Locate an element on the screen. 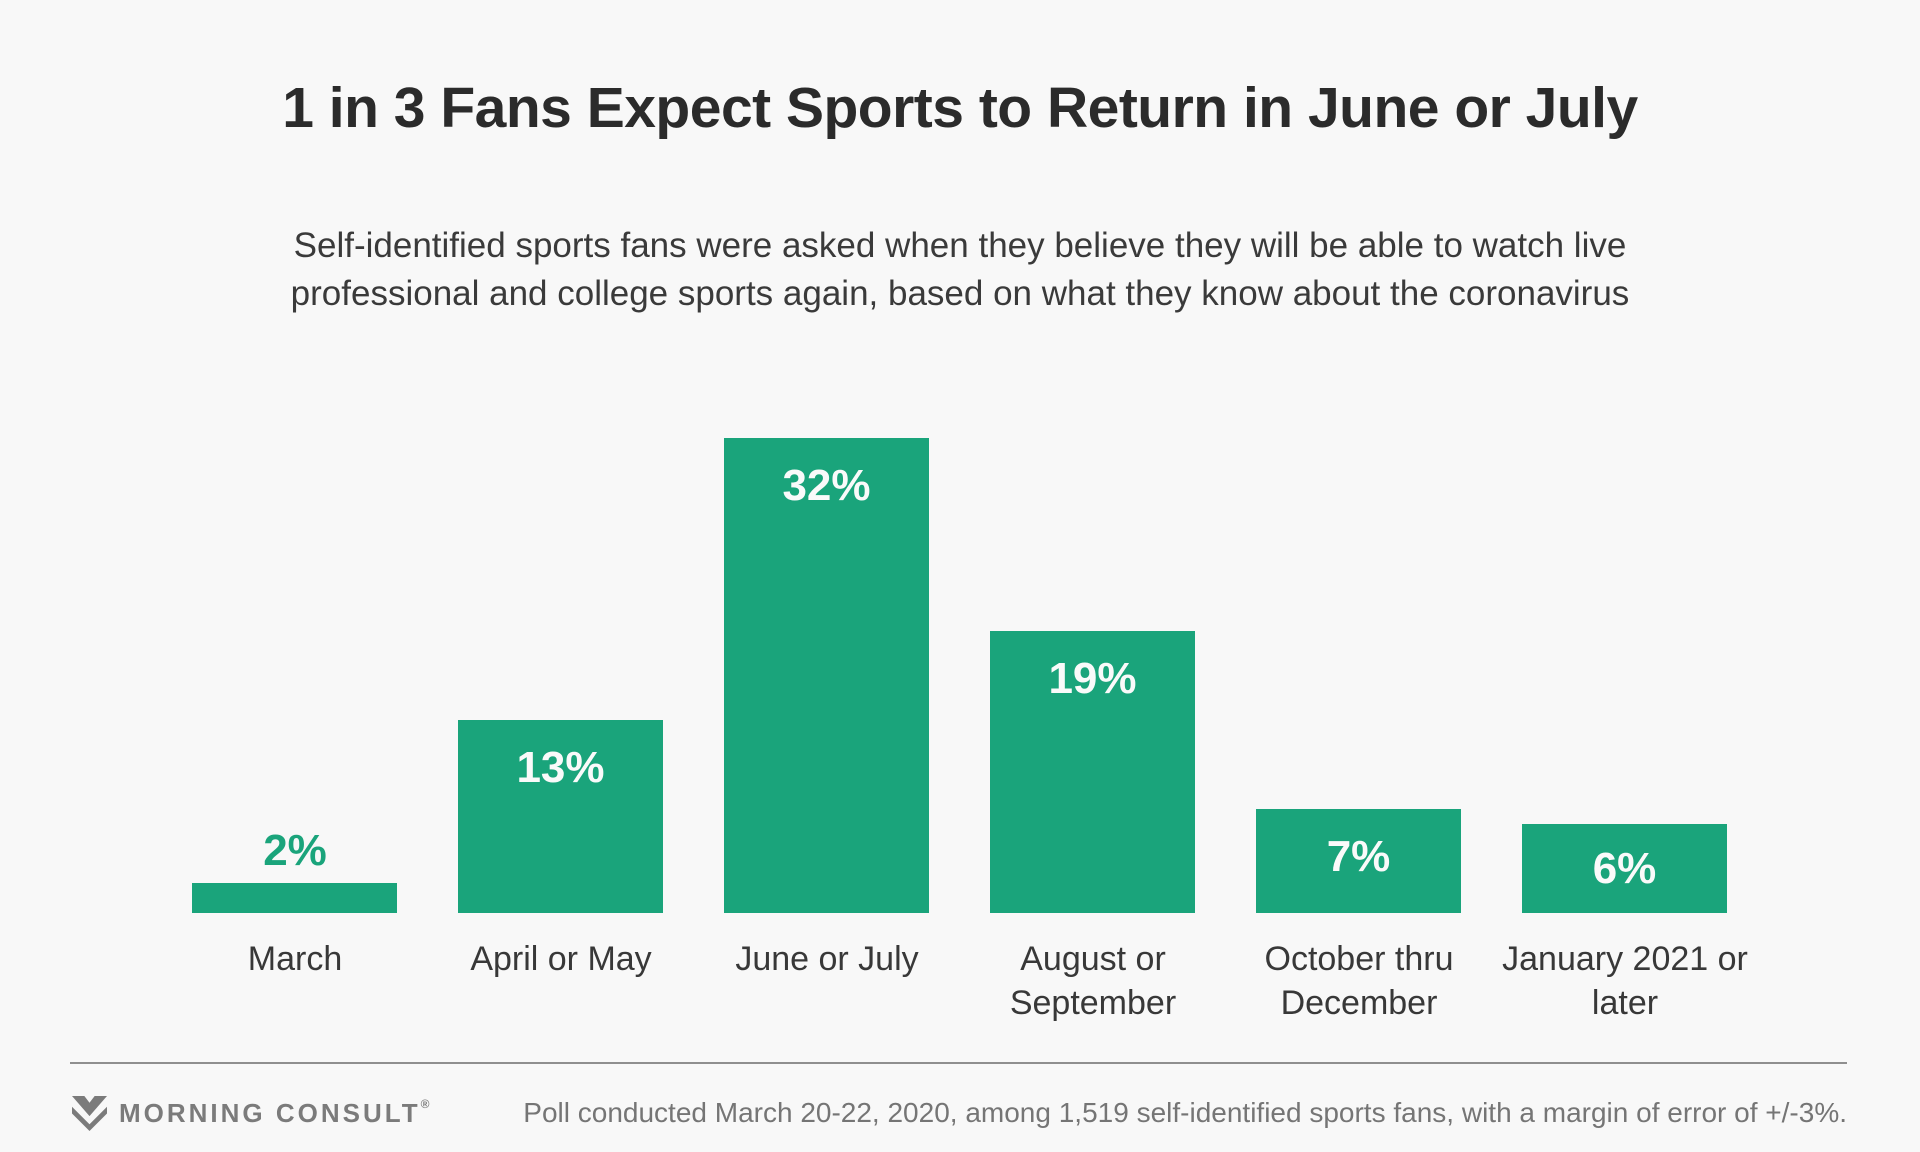 The height and width of the screenshot is (1152, 1920). registered-trademark-symbol: ® is located at coordinates (425, 1104).